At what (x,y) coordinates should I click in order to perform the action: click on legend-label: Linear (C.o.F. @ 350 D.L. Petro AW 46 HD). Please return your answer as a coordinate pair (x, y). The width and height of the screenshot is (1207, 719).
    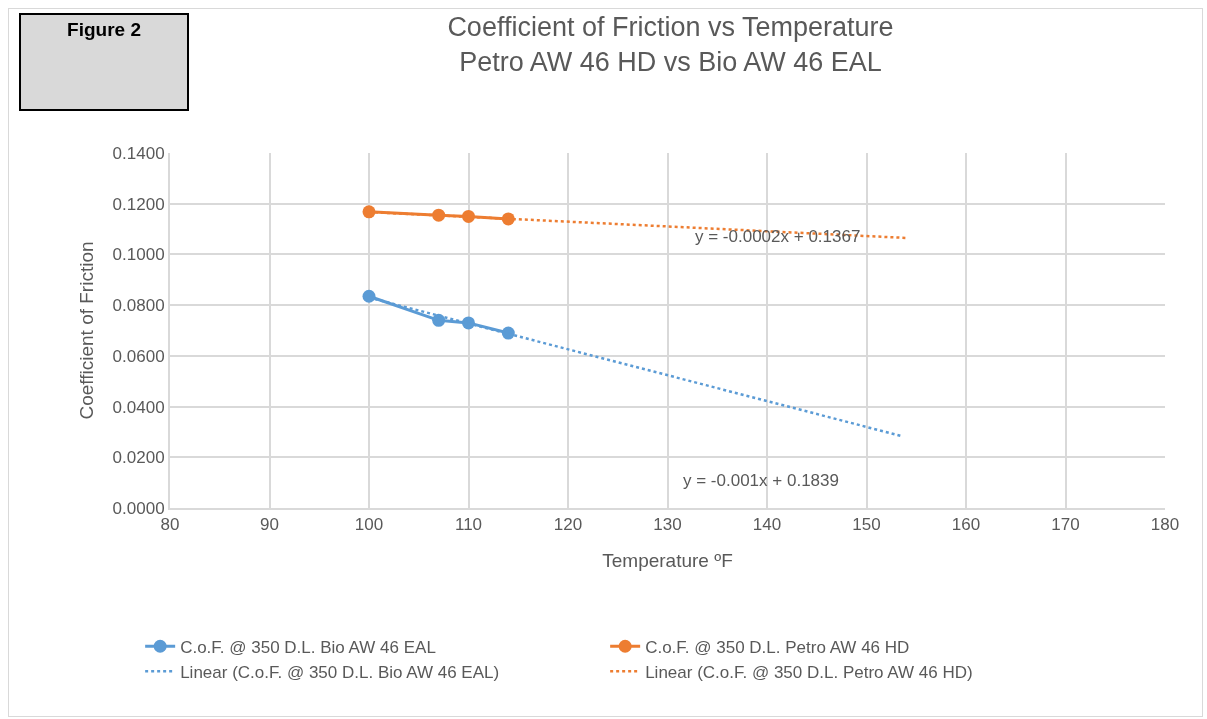
    Looking at the image, I should click on (809, 672).